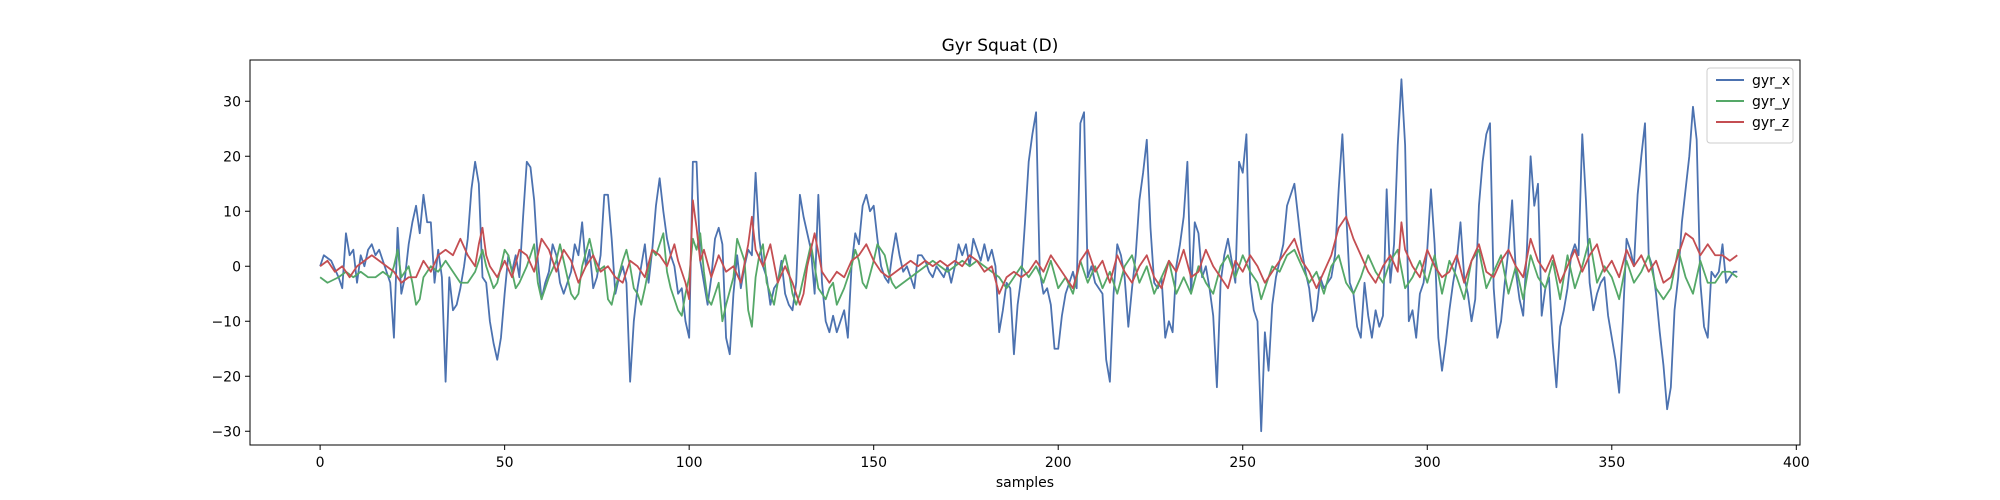 The image size is (2000, 500). Describe the element at coordinates (1000, 46) in the screenshot. I see `chart-title: Gyr Squat (D)` at that location.